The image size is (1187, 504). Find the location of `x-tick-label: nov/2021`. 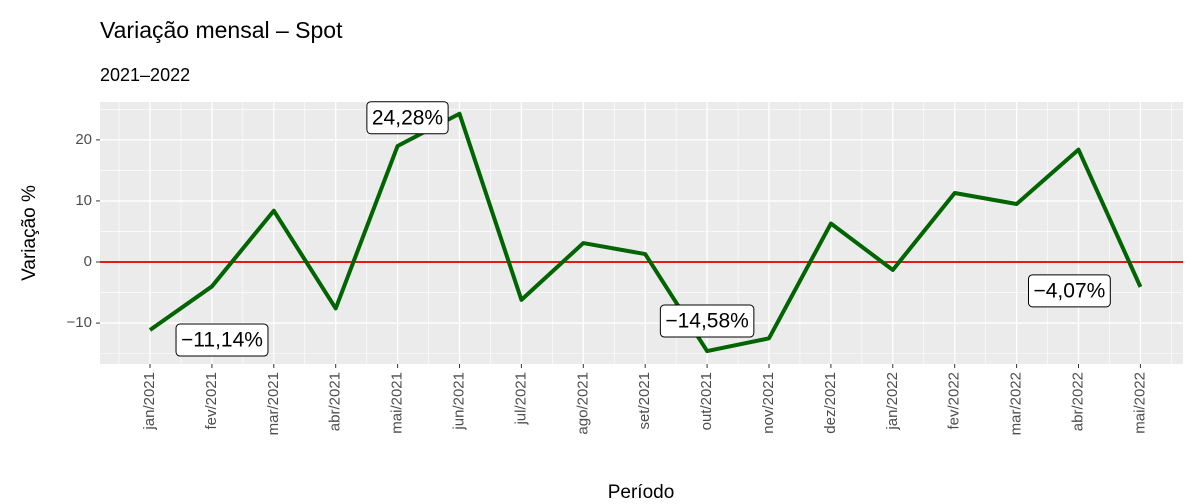

x-tick-label: nov/2021 is located at coordinates (768, 403).